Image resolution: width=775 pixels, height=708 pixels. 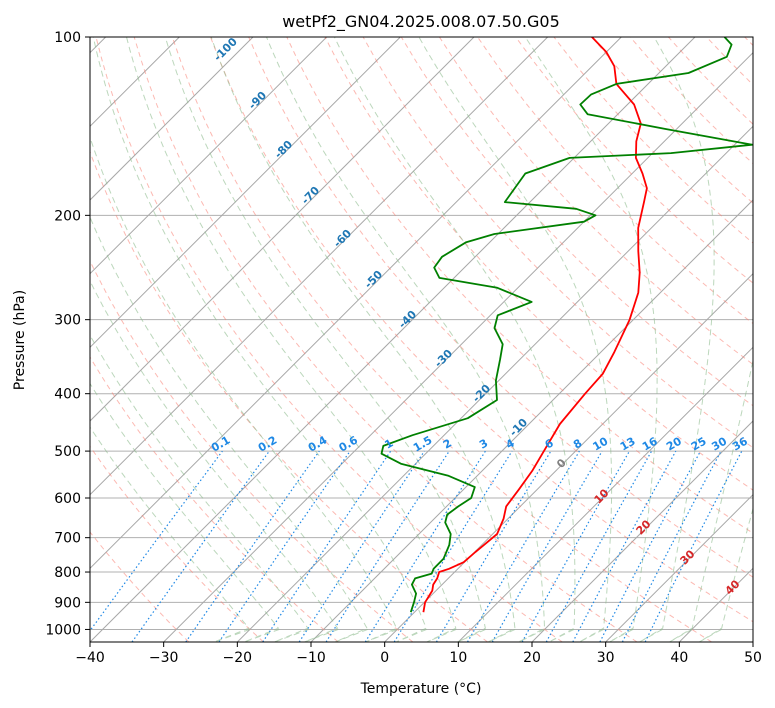 I want to click on x-tick-label: −40, so click(x=90, y=658).